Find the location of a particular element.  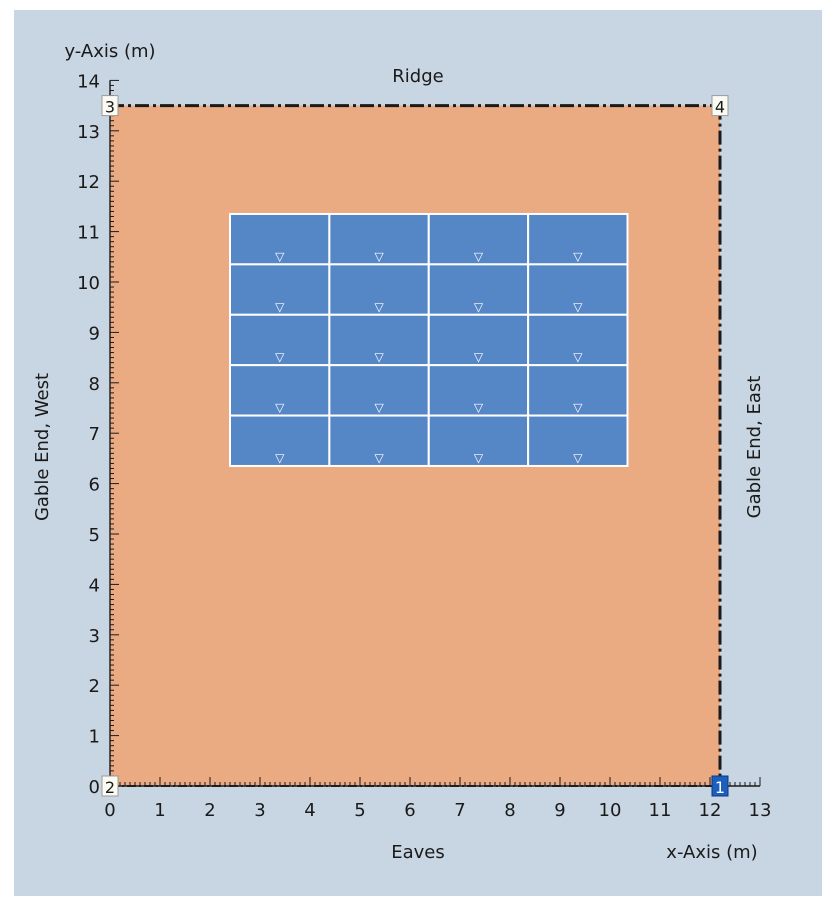

x-axis-title: x-Axis (m) is located at coordinates (711, 852).